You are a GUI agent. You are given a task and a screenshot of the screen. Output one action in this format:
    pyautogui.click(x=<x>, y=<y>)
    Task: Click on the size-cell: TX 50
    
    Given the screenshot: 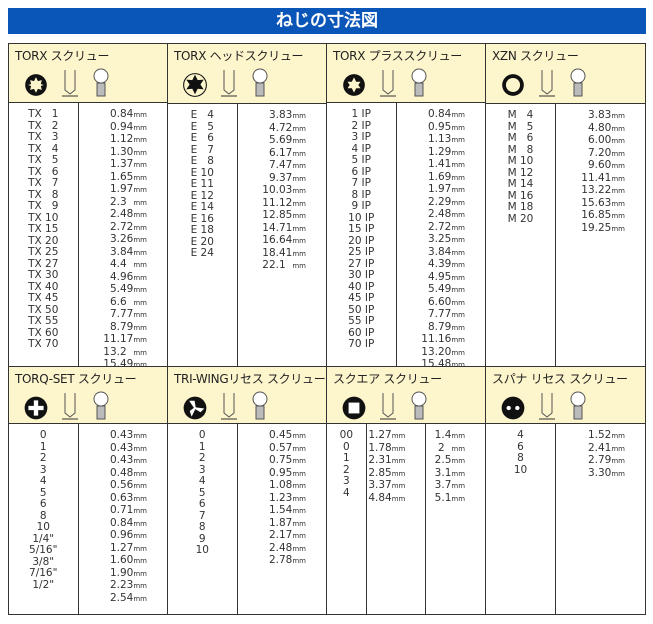 What is the action you would take?
    pyautogui.click(x=43, y=309)
    